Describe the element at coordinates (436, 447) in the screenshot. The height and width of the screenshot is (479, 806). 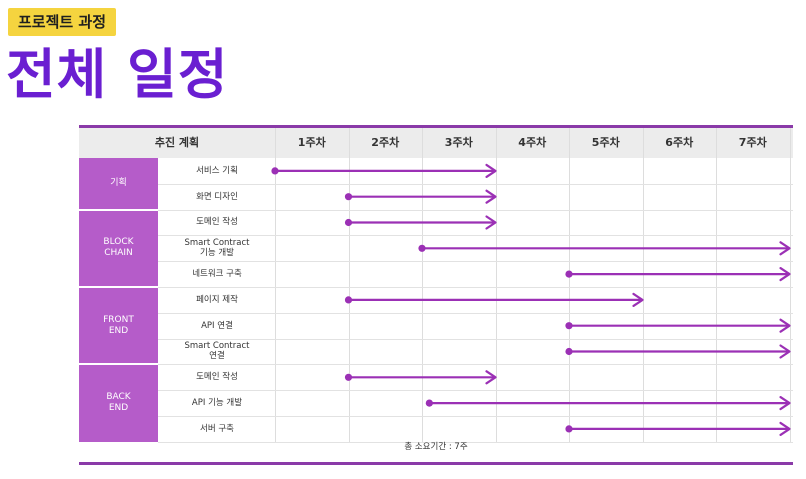
I see `total-duration: 총 소요기간 : 7주` at that location.